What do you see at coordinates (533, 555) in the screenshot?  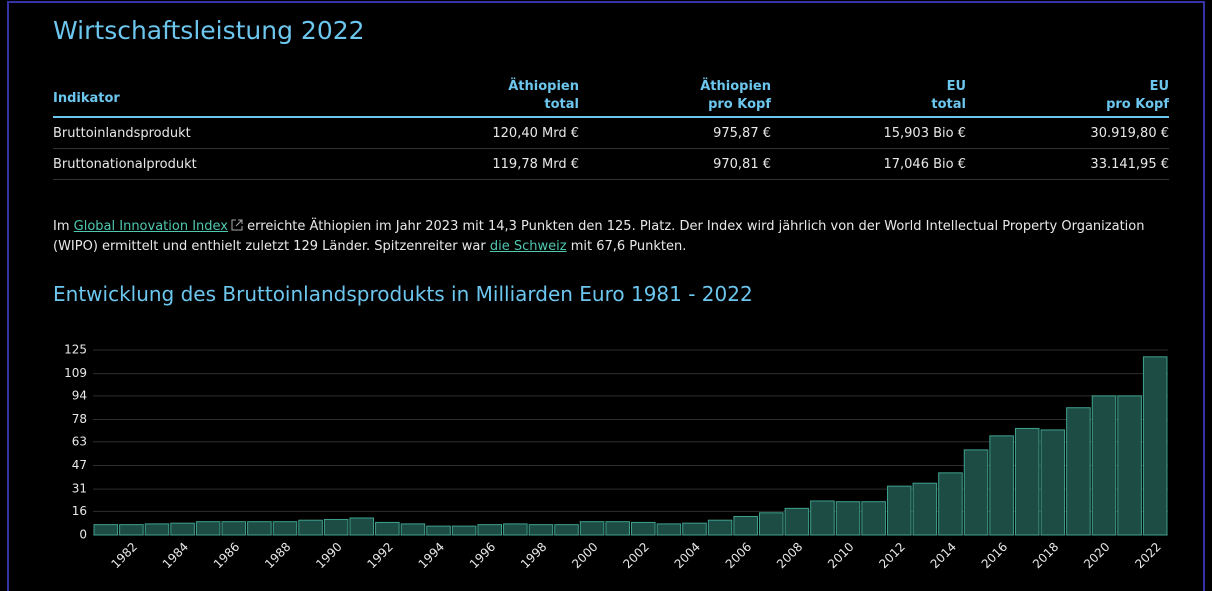 I see `x-tick-label: 1998` at bounding box center [533, 555].